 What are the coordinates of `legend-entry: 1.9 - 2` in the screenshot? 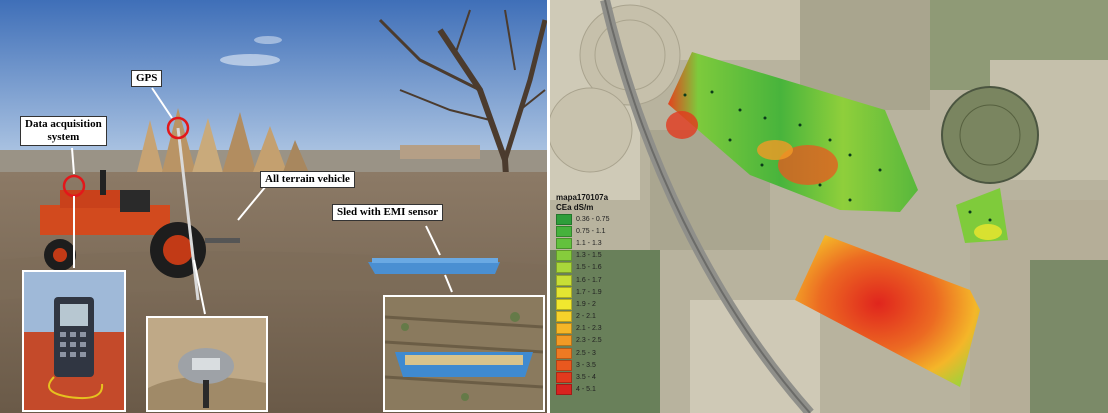 It's located at (587, 304).